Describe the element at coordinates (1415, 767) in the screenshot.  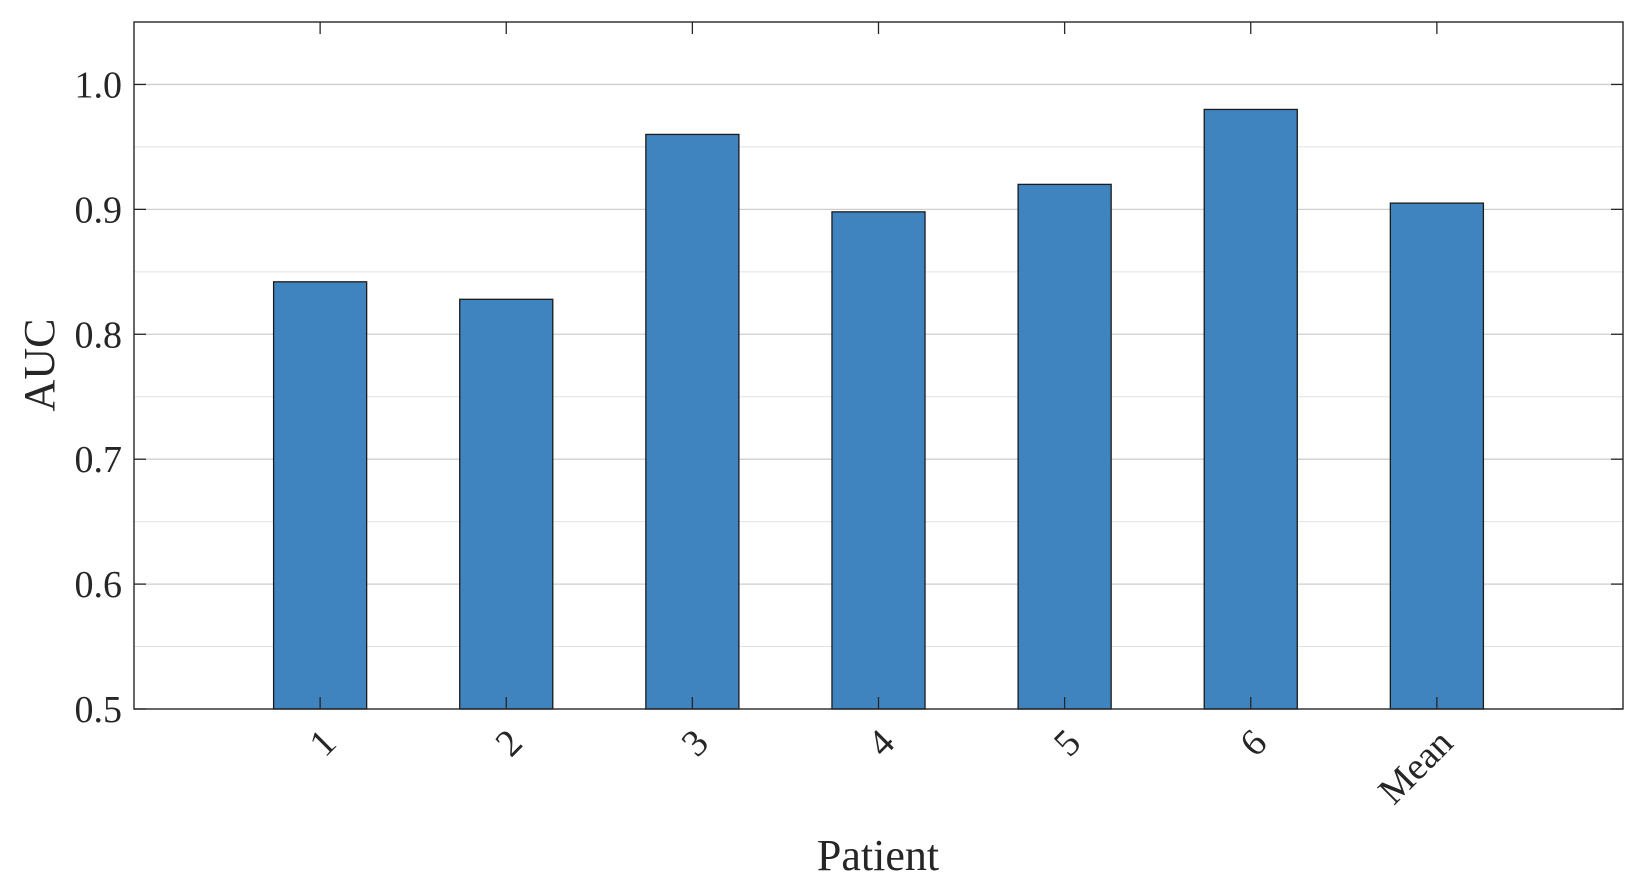
I see `x-tick-label: Mean` at that location.